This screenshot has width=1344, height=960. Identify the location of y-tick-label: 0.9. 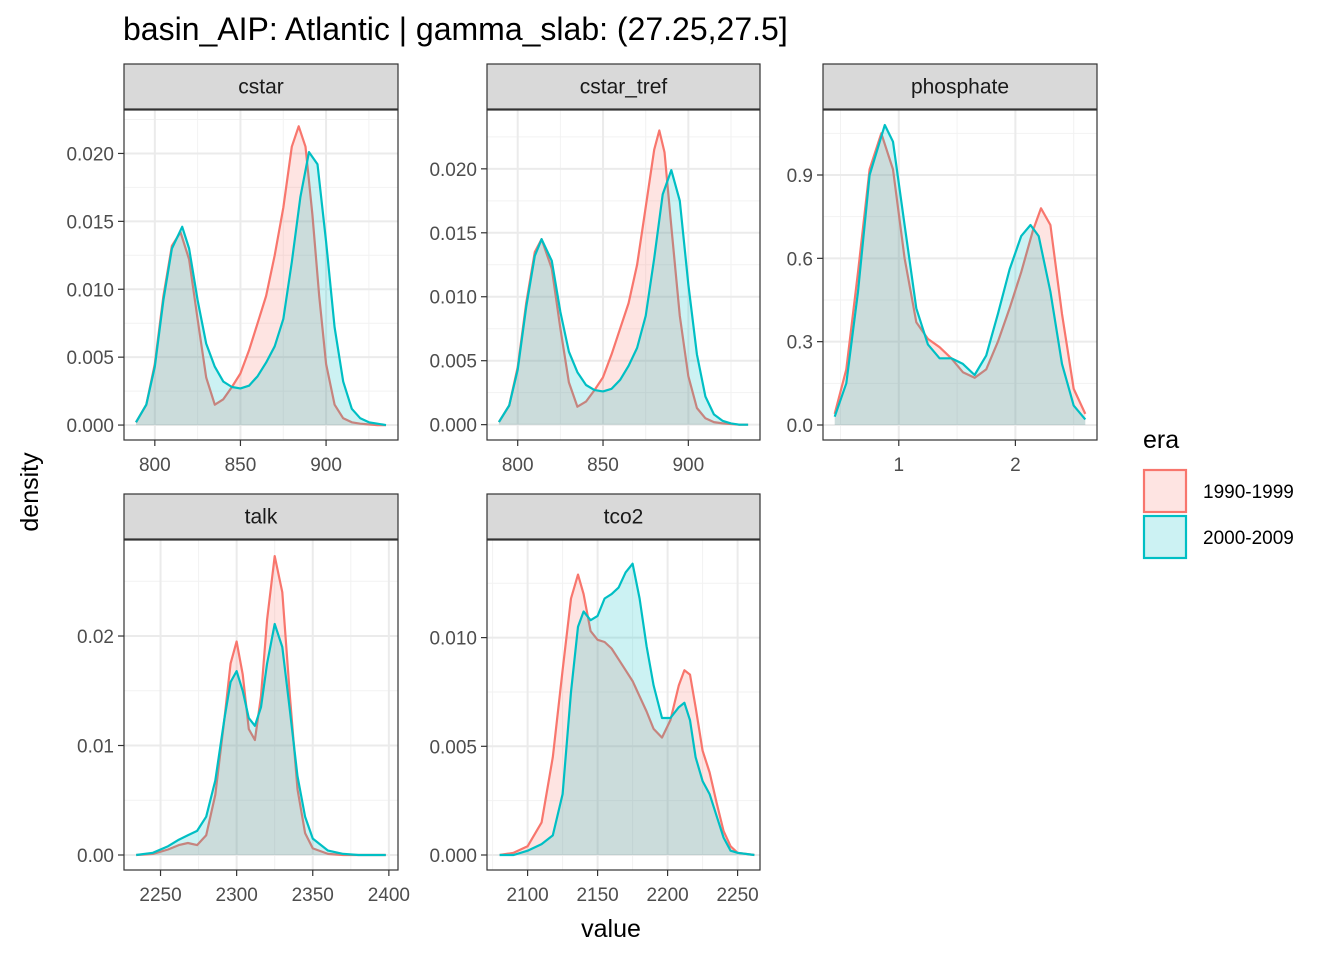
(800, 176).